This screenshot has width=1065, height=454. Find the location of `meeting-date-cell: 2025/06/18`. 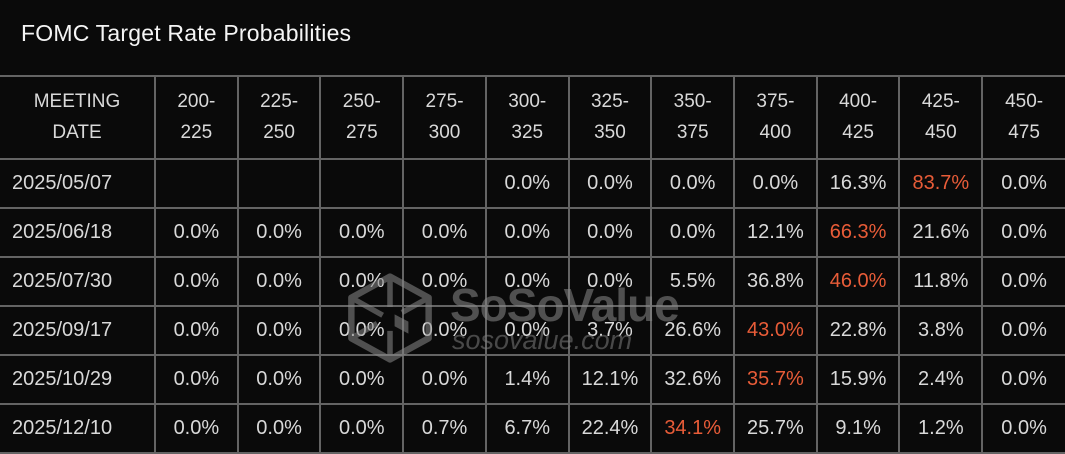

meeting-date-cell: 2025/06/18 is located at coordinates (78, 232).